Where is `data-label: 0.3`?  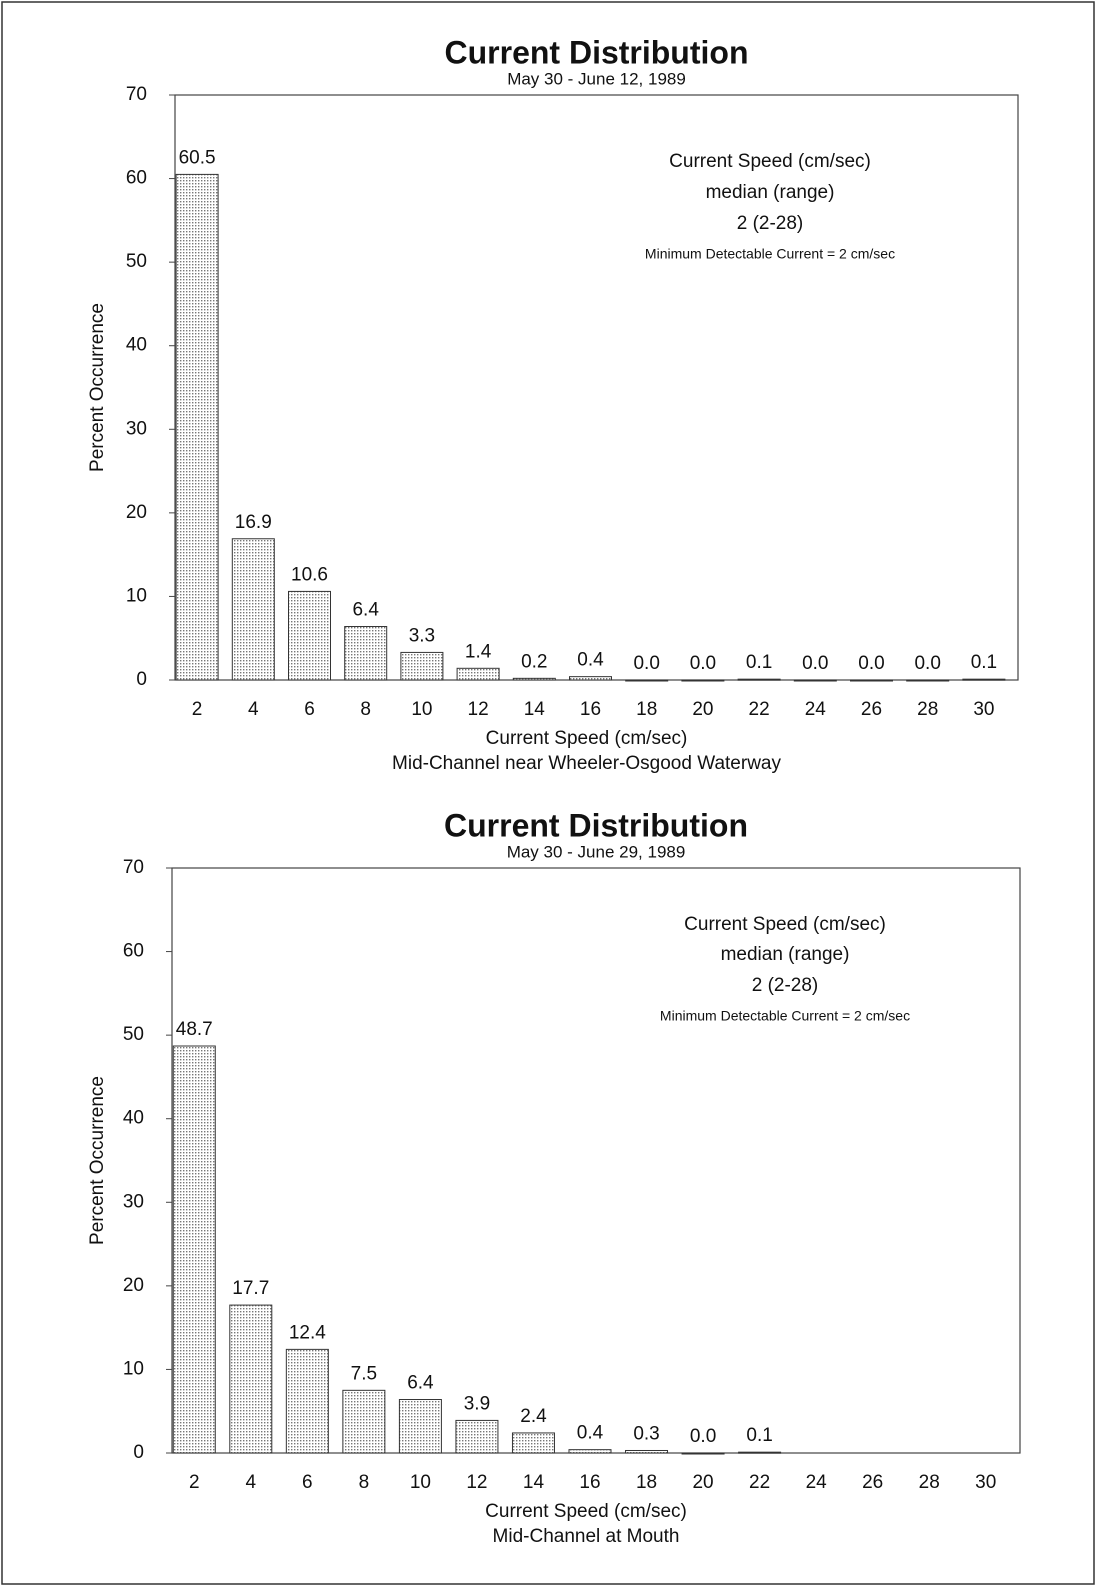 data-label: 0.3 is located at coordinates (646, 1434).